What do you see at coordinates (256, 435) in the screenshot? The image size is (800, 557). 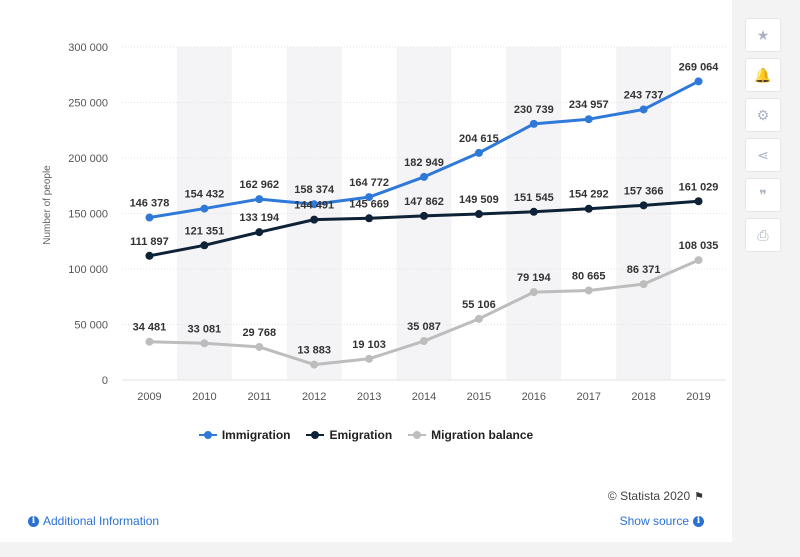 I see `legend-label: Immigration` at bounding box center [256, 435].